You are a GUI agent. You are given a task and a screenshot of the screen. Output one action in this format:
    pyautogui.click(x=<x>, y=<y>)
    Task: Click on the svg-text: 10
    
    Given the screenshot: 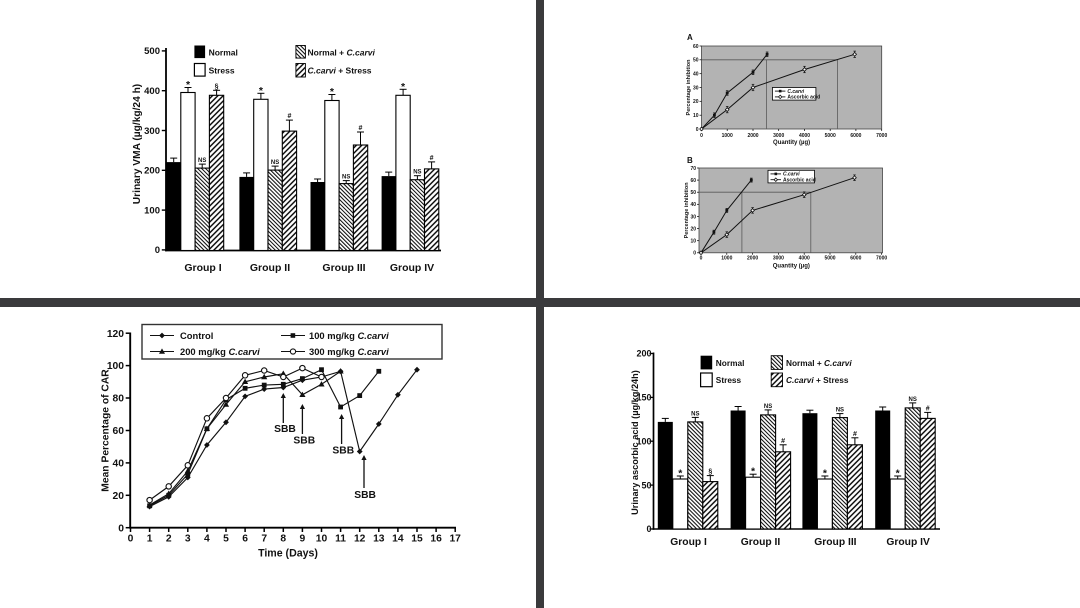 What is the action you would take?
    pyautogui.click(x=693, y=242)
    